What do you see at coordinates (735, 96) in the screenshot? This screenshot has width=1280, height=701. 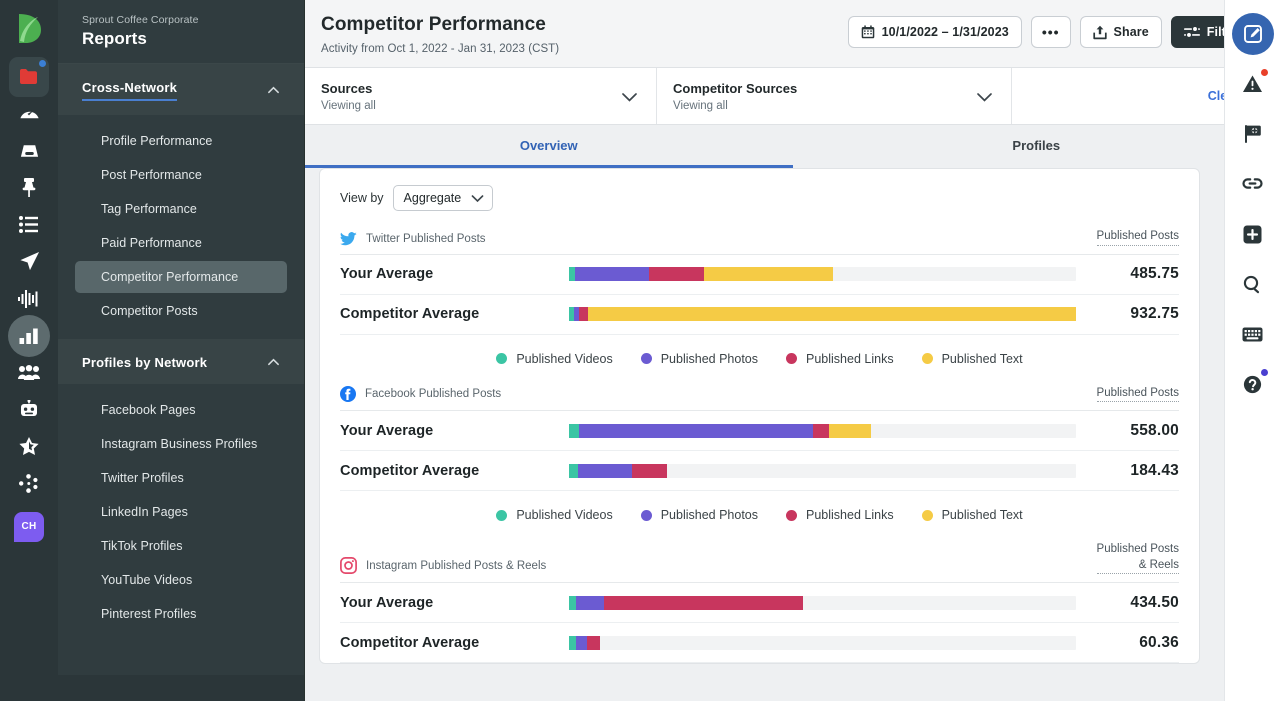 I see `competitor-sources-filter-text: Competitor Sources Viewing all` at bounding box center [735, 96].